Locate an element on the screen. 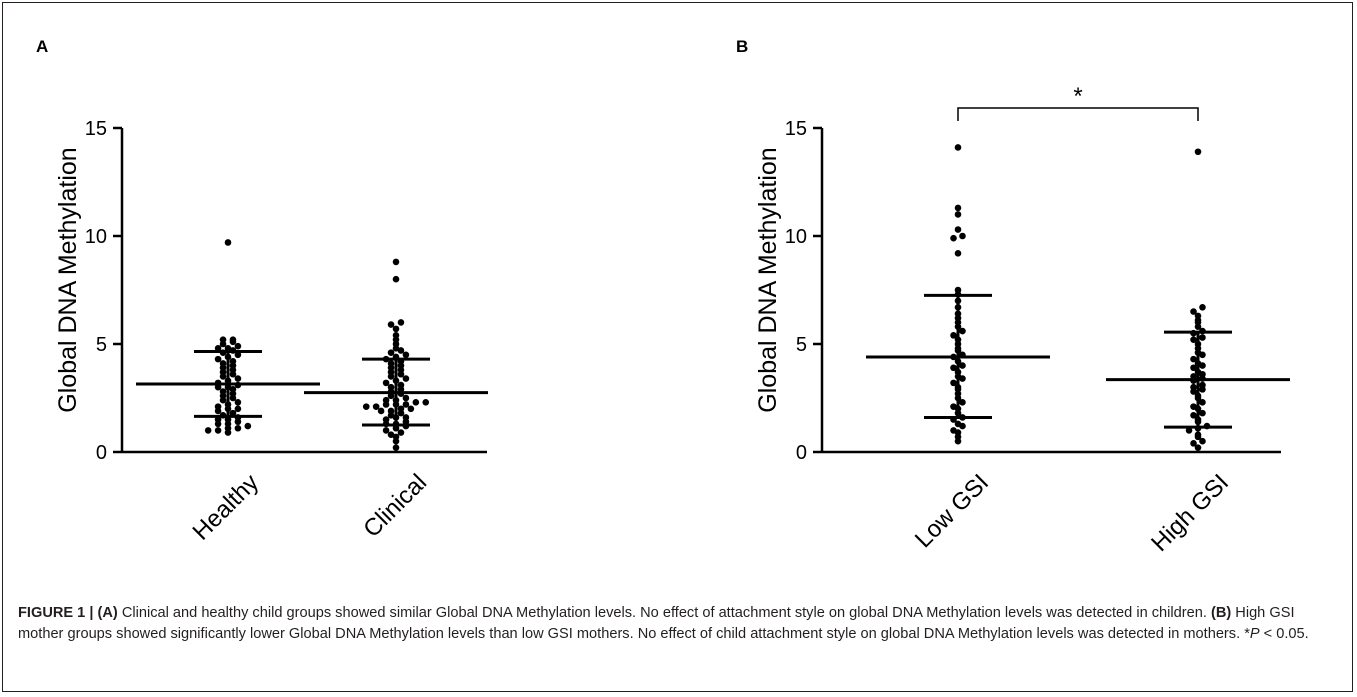  caption-b-tag: (B) is located at coordinates (1221, 613).